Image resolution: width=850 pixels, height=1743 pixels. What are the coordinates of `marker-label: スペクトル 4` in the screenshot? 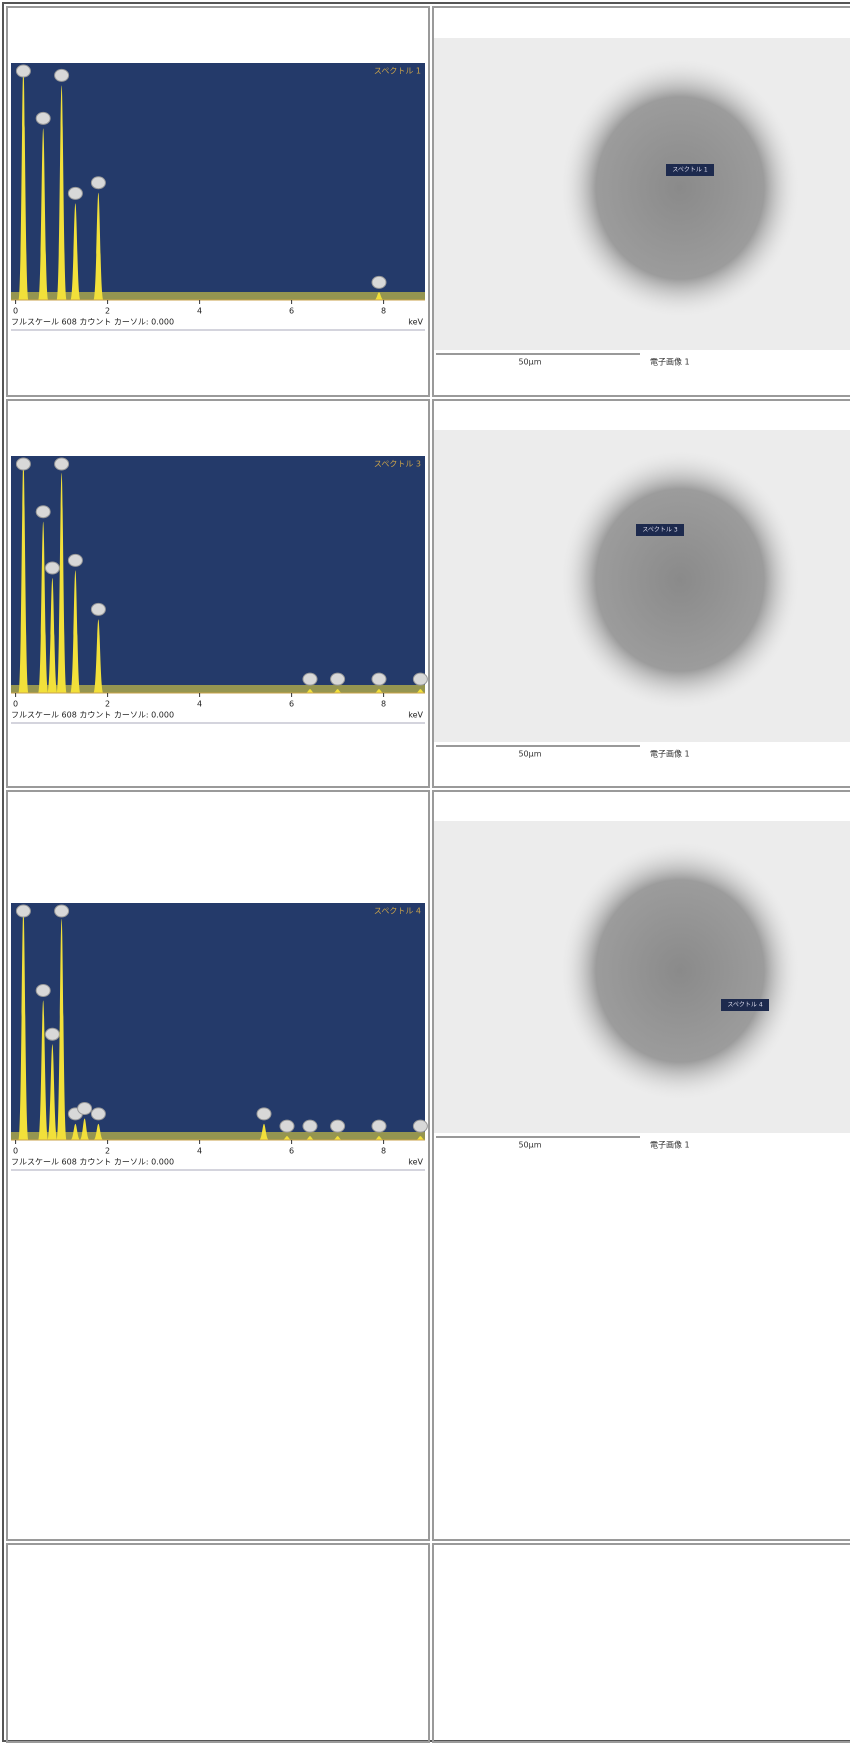 It's located at (744, 1005).